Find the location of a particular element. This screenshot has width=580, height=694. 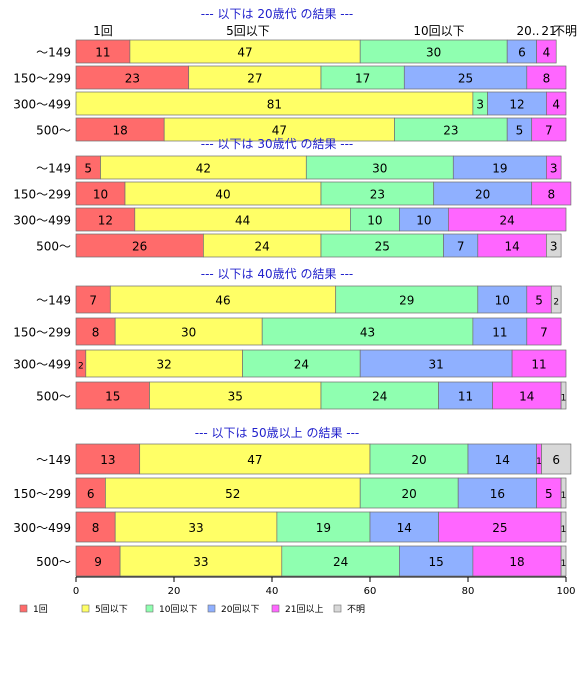

x-tick-label: 60 is located at coordinates (370, 591).